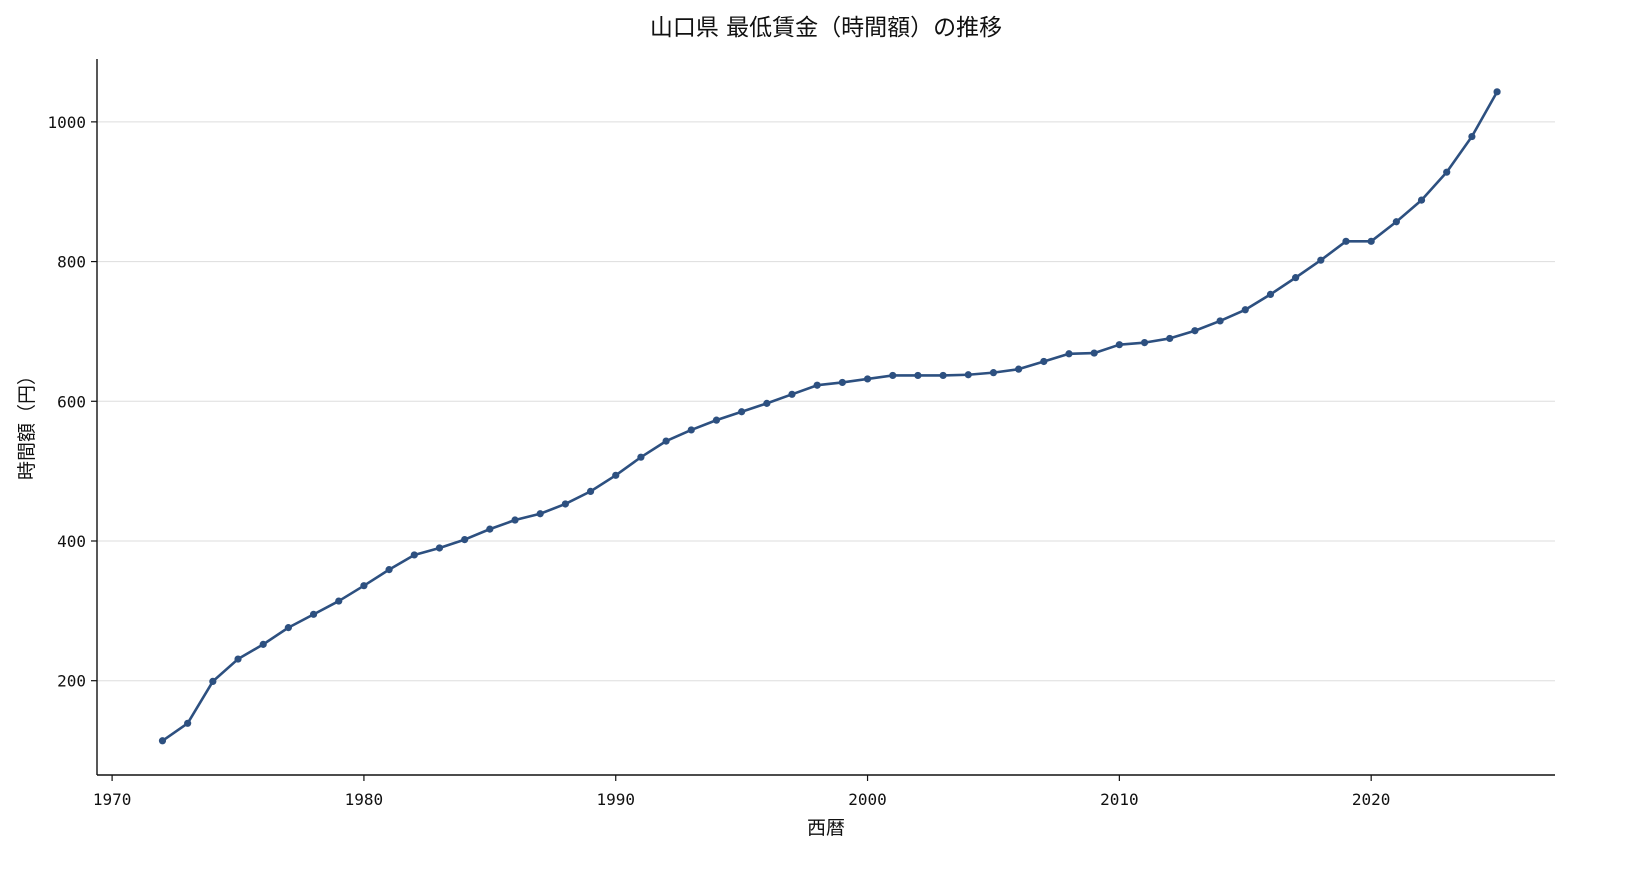 This screenshot has height=886, width=1636. I want to click on x-tick-label: 1980, so click(364, 799).